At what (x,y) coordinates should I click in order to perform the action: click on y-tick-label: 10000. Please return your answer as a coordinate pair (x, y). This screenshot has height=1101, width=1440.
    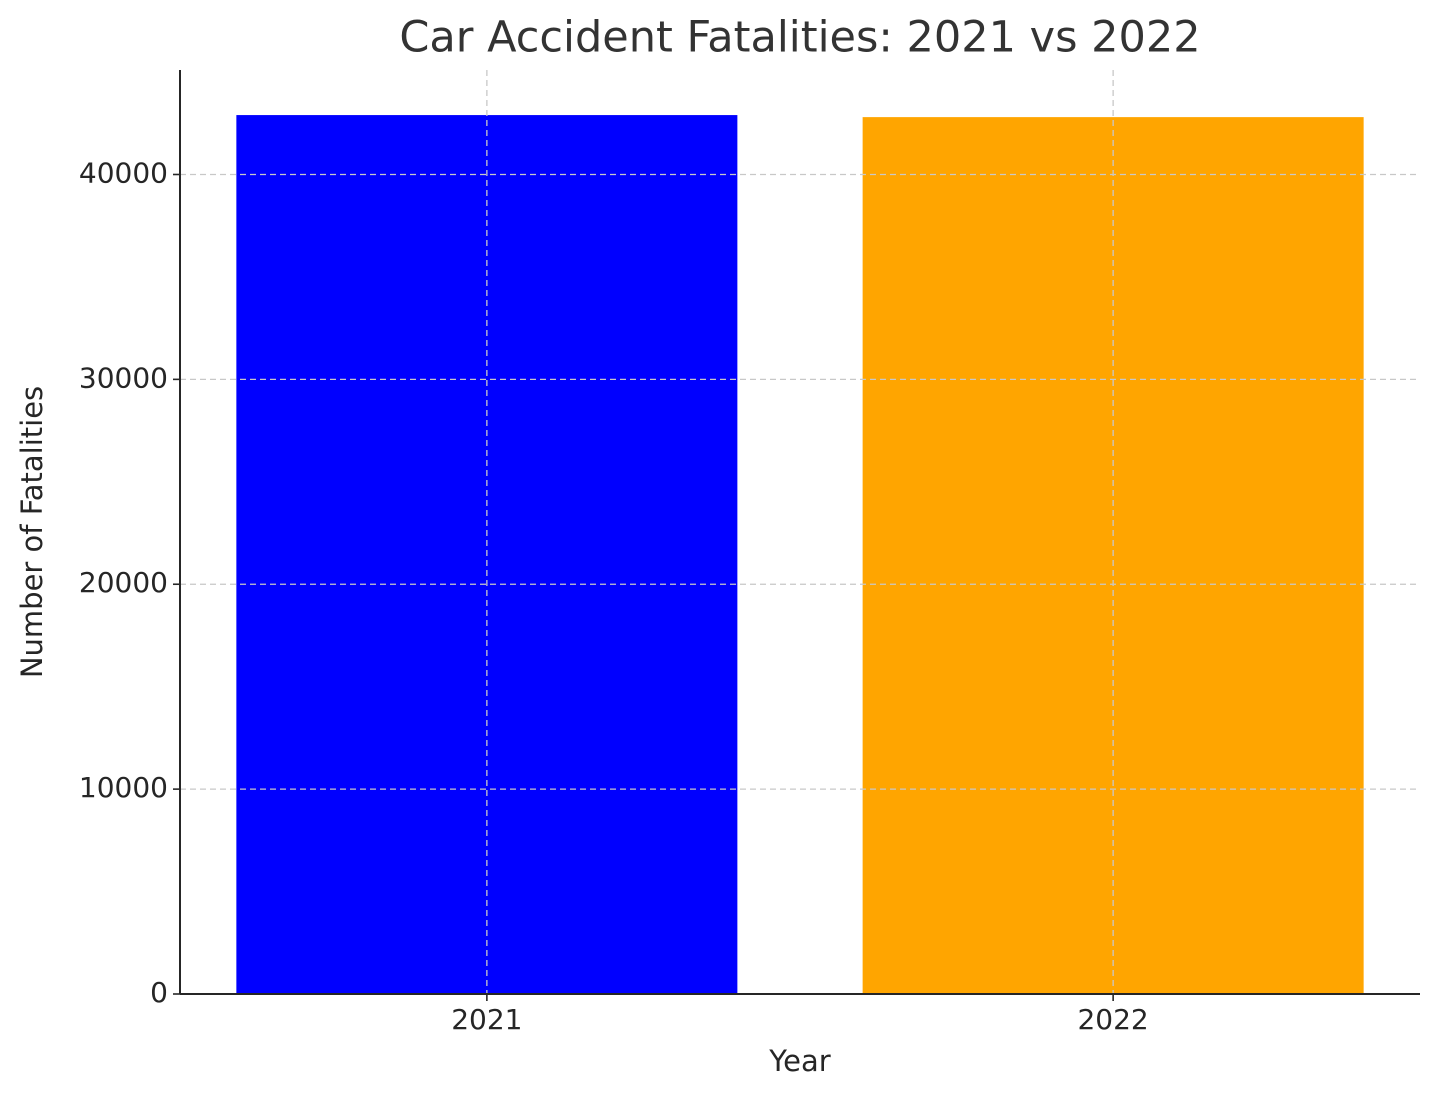
    Looking at the image, I should click on (123, 787).